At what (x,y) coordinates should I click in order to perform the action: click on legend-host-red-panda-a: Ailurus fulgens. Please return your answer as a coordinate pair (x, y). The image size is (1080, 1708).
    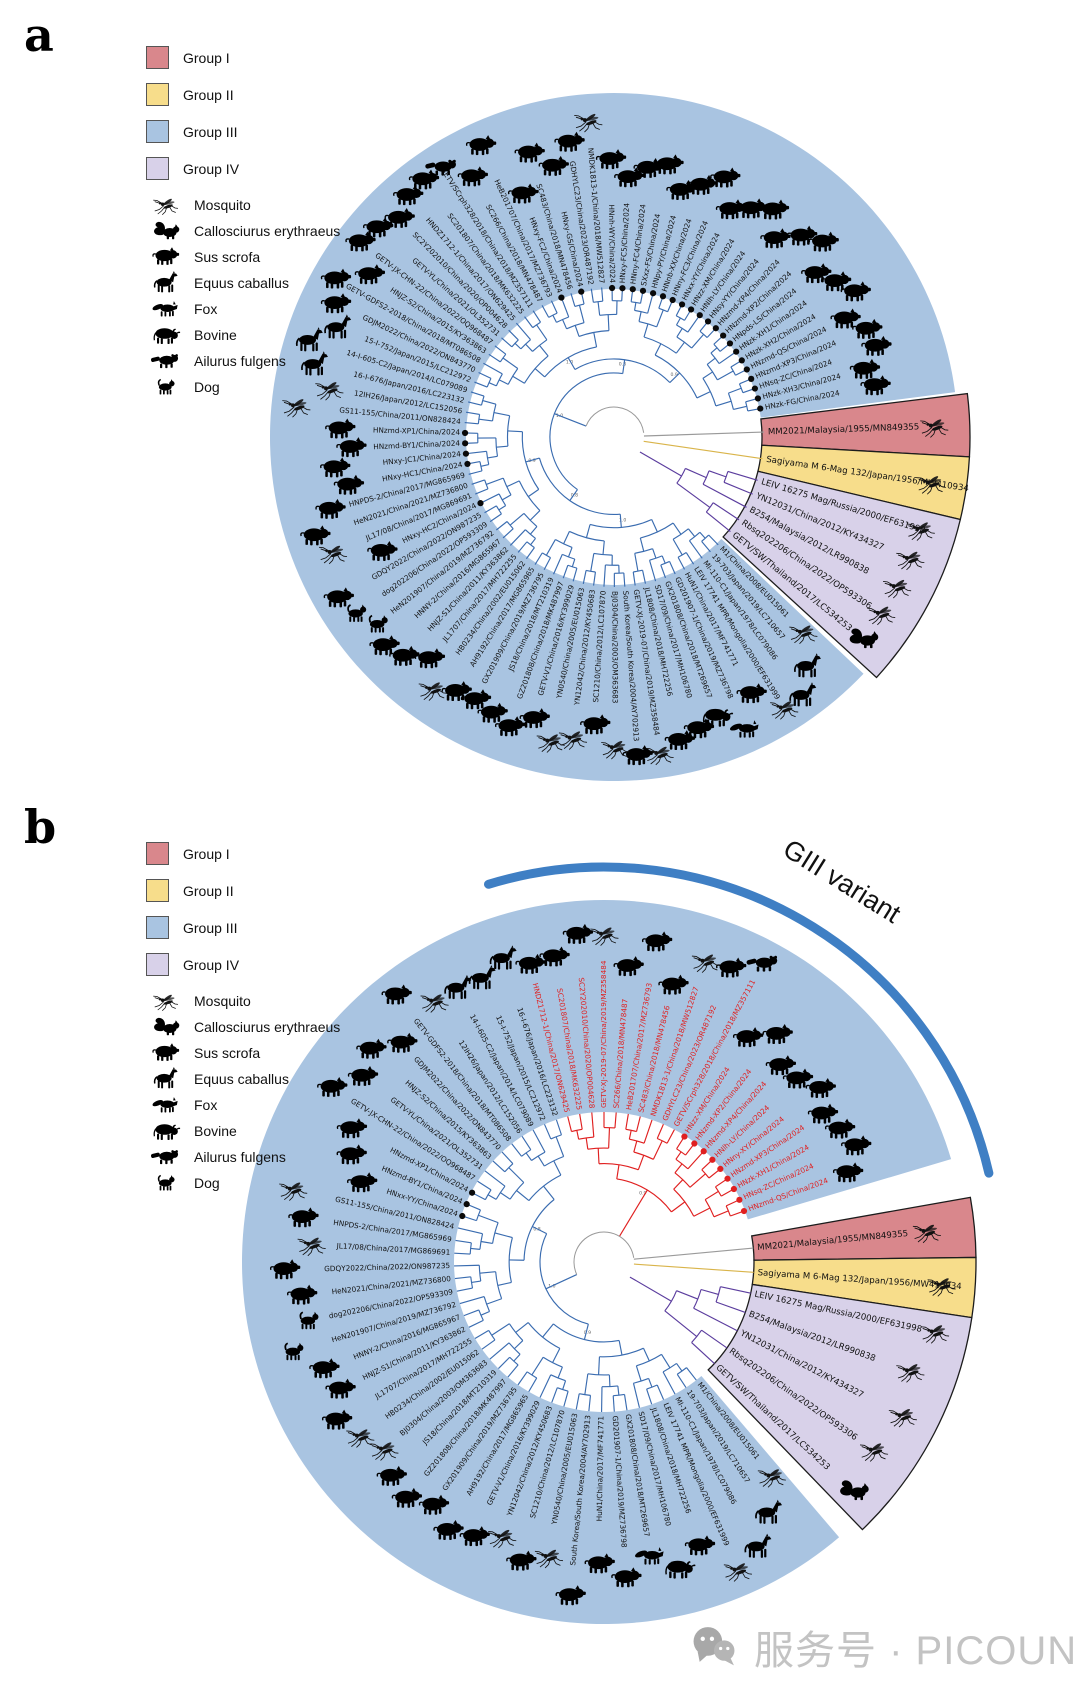
    Looking at the image, I should click on (243, 361).